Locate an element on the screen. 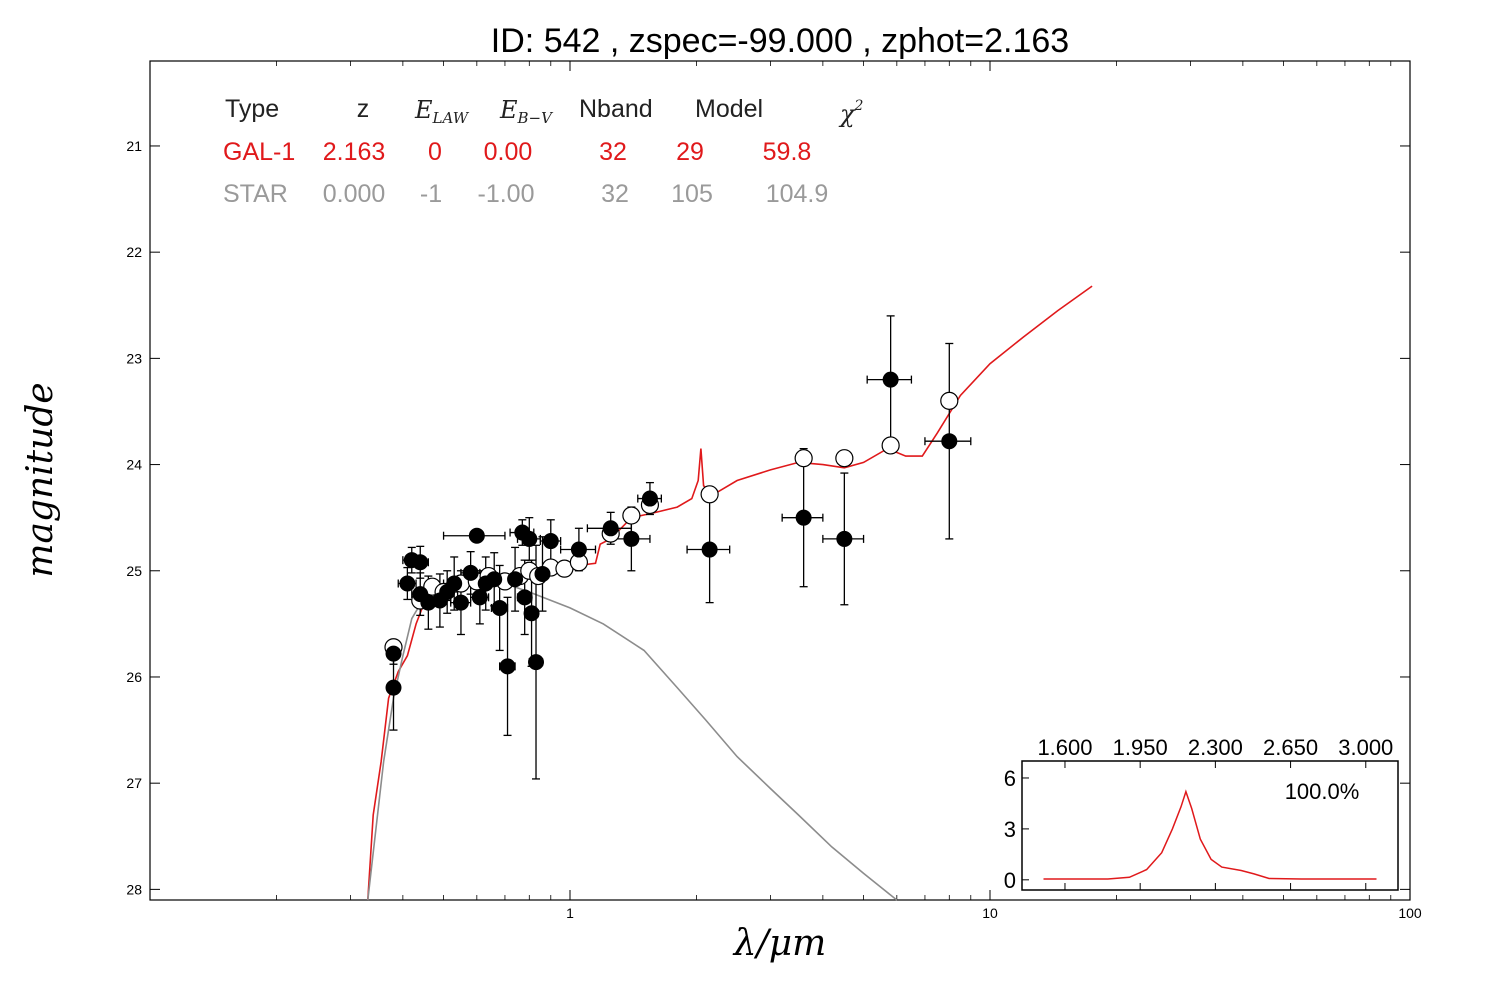 The height and width of the screenshot is (1000, 1500). table-header-chi2: χ2 is located at coordinates (851, 113).